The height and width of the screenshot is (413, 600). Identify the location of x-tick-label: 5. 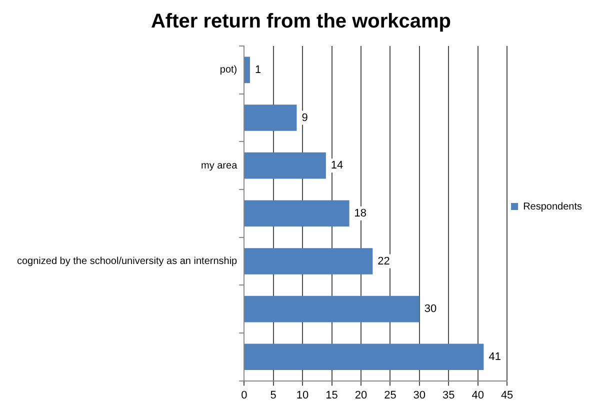
(273, 395).